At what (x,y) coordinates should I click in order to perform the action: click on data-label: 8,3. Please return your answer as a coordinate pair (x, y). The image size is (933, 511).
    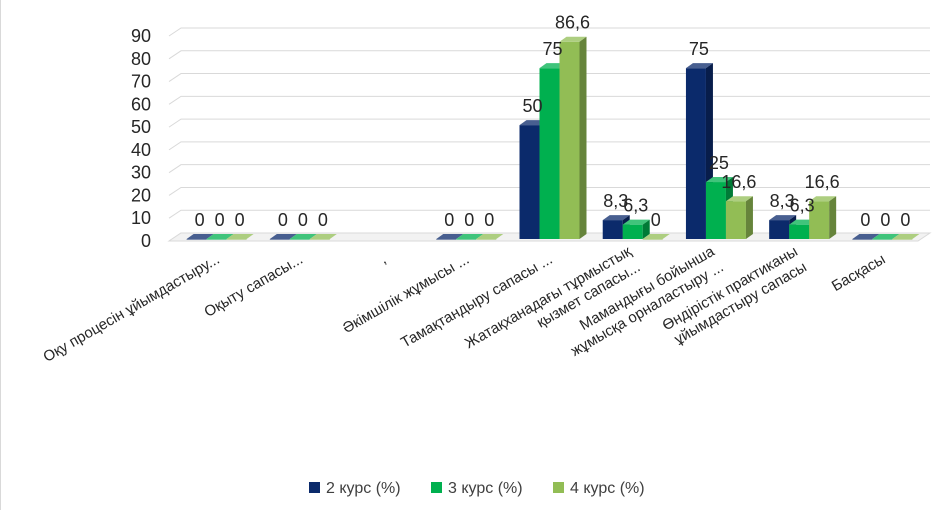
    Looking at the image, I should click on (615, 201).